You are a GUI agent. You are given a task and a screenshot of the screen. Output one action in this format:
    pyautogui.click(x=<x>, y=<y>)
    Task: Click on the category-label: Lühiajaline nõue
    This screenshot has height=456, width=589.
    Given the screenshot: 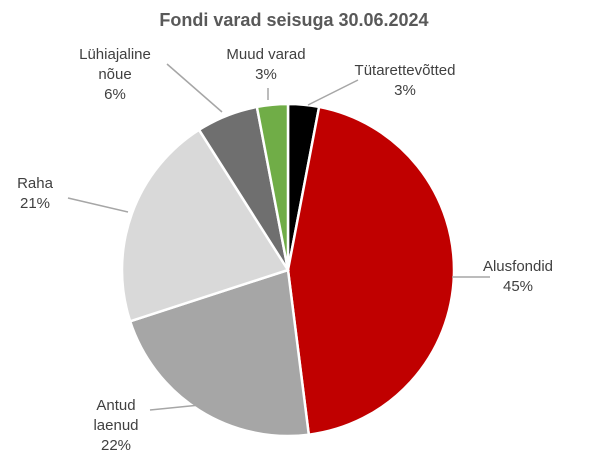 What is the action you would take?
    pyautogui.click(x=115, y=64)
    